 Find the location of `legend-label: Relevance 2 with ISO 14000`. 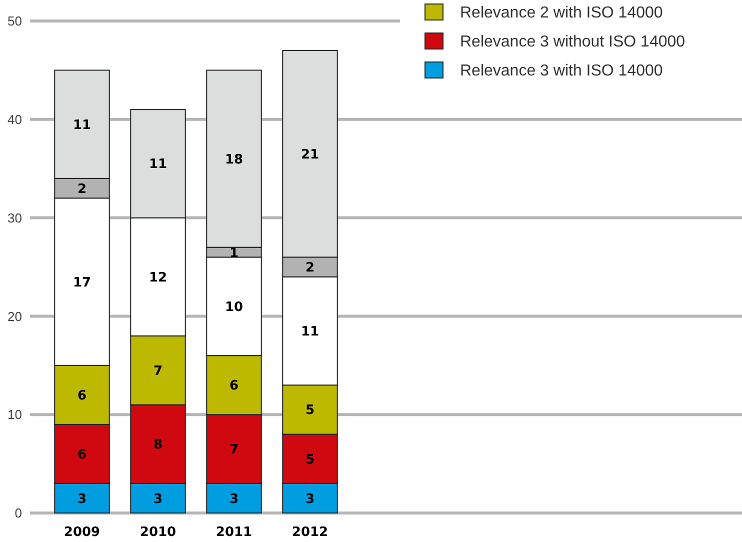

legend-label: Relevance 2 with ISO 14000 is located at coordinates (561, 13).